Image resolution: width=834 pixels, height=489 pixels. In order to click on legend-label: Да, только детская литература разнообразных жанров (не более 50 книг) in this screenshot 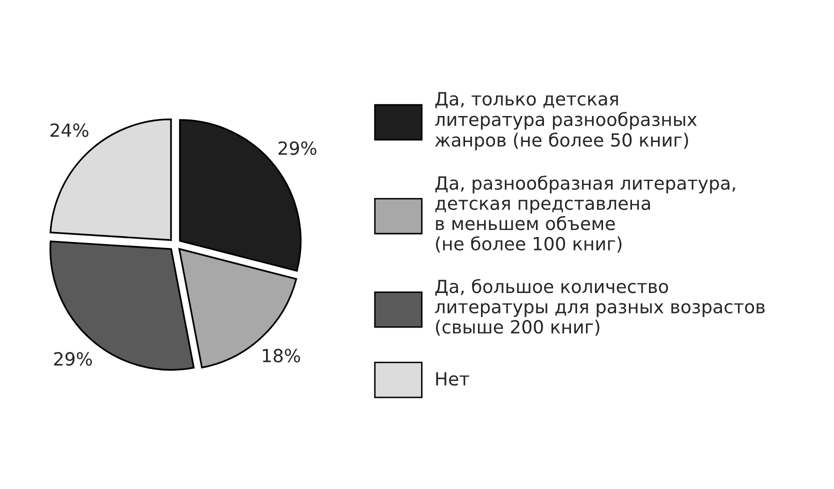, I will do `click(566, 121)`.